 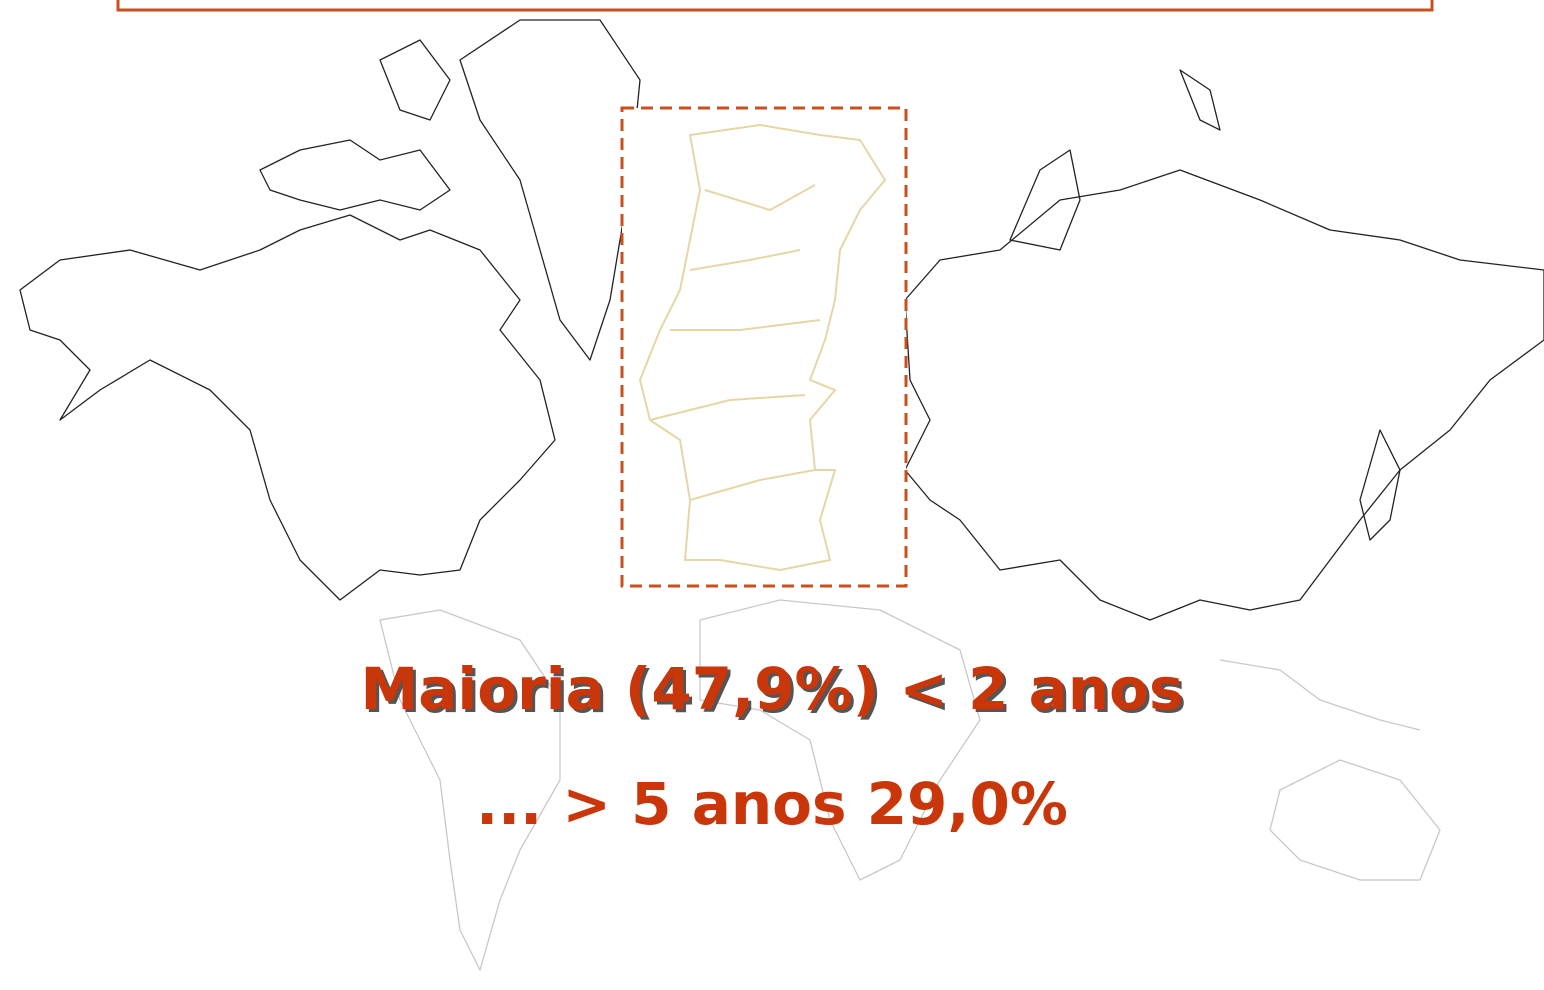 I want to click on subline: ... > 5 anos 29,0%, so click(x=772, y=804).